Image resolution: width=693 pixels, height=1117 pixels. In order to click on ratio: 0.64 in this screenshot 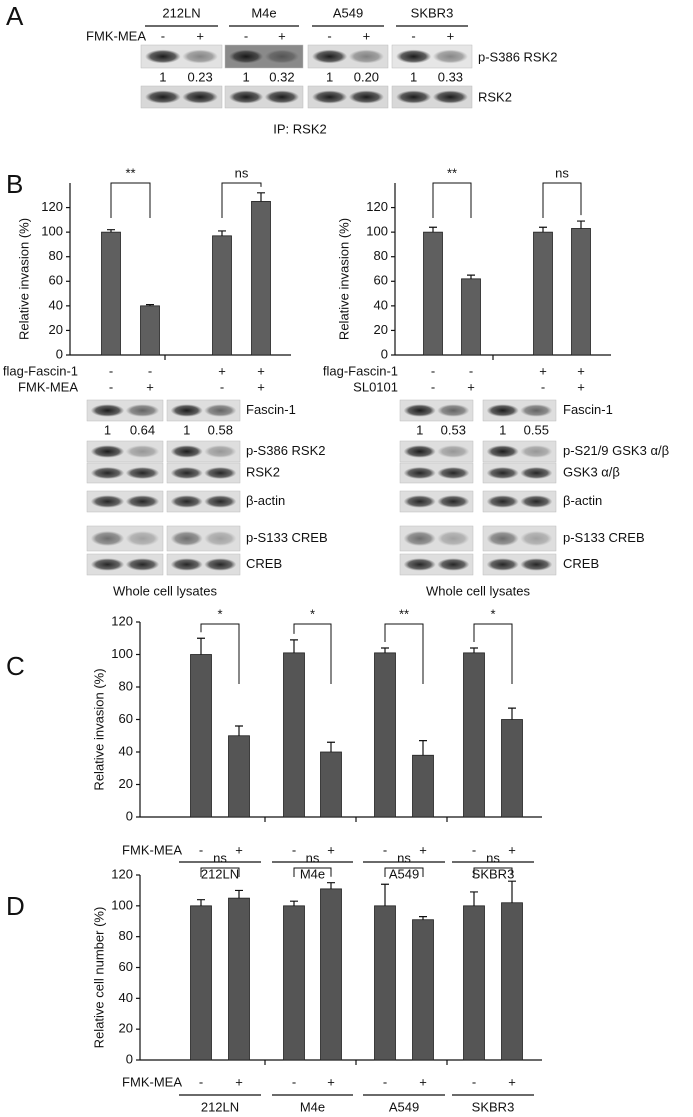, I will do `click(142, 429)`.